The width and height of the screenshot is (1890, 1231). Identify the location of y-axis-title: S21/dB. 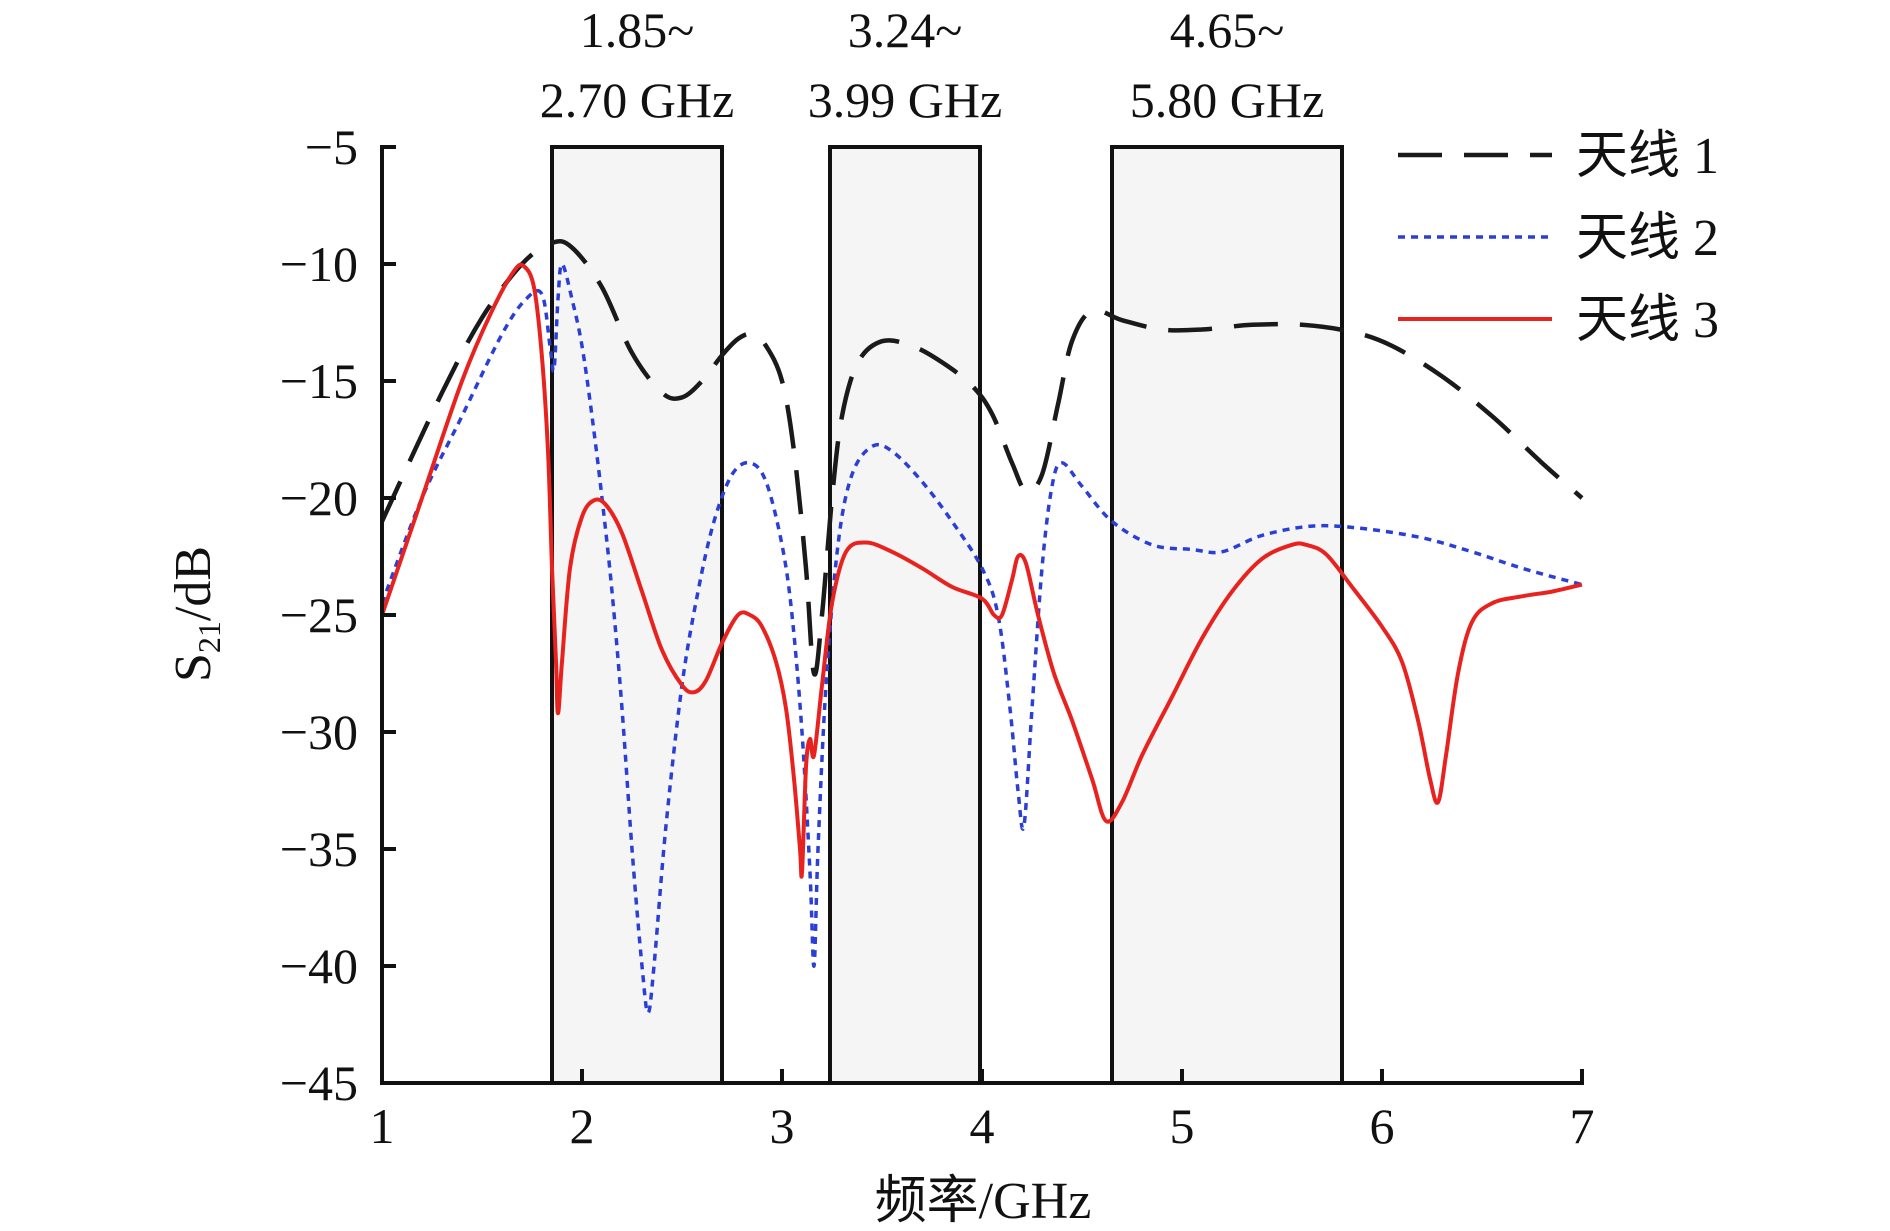
(196, 614).